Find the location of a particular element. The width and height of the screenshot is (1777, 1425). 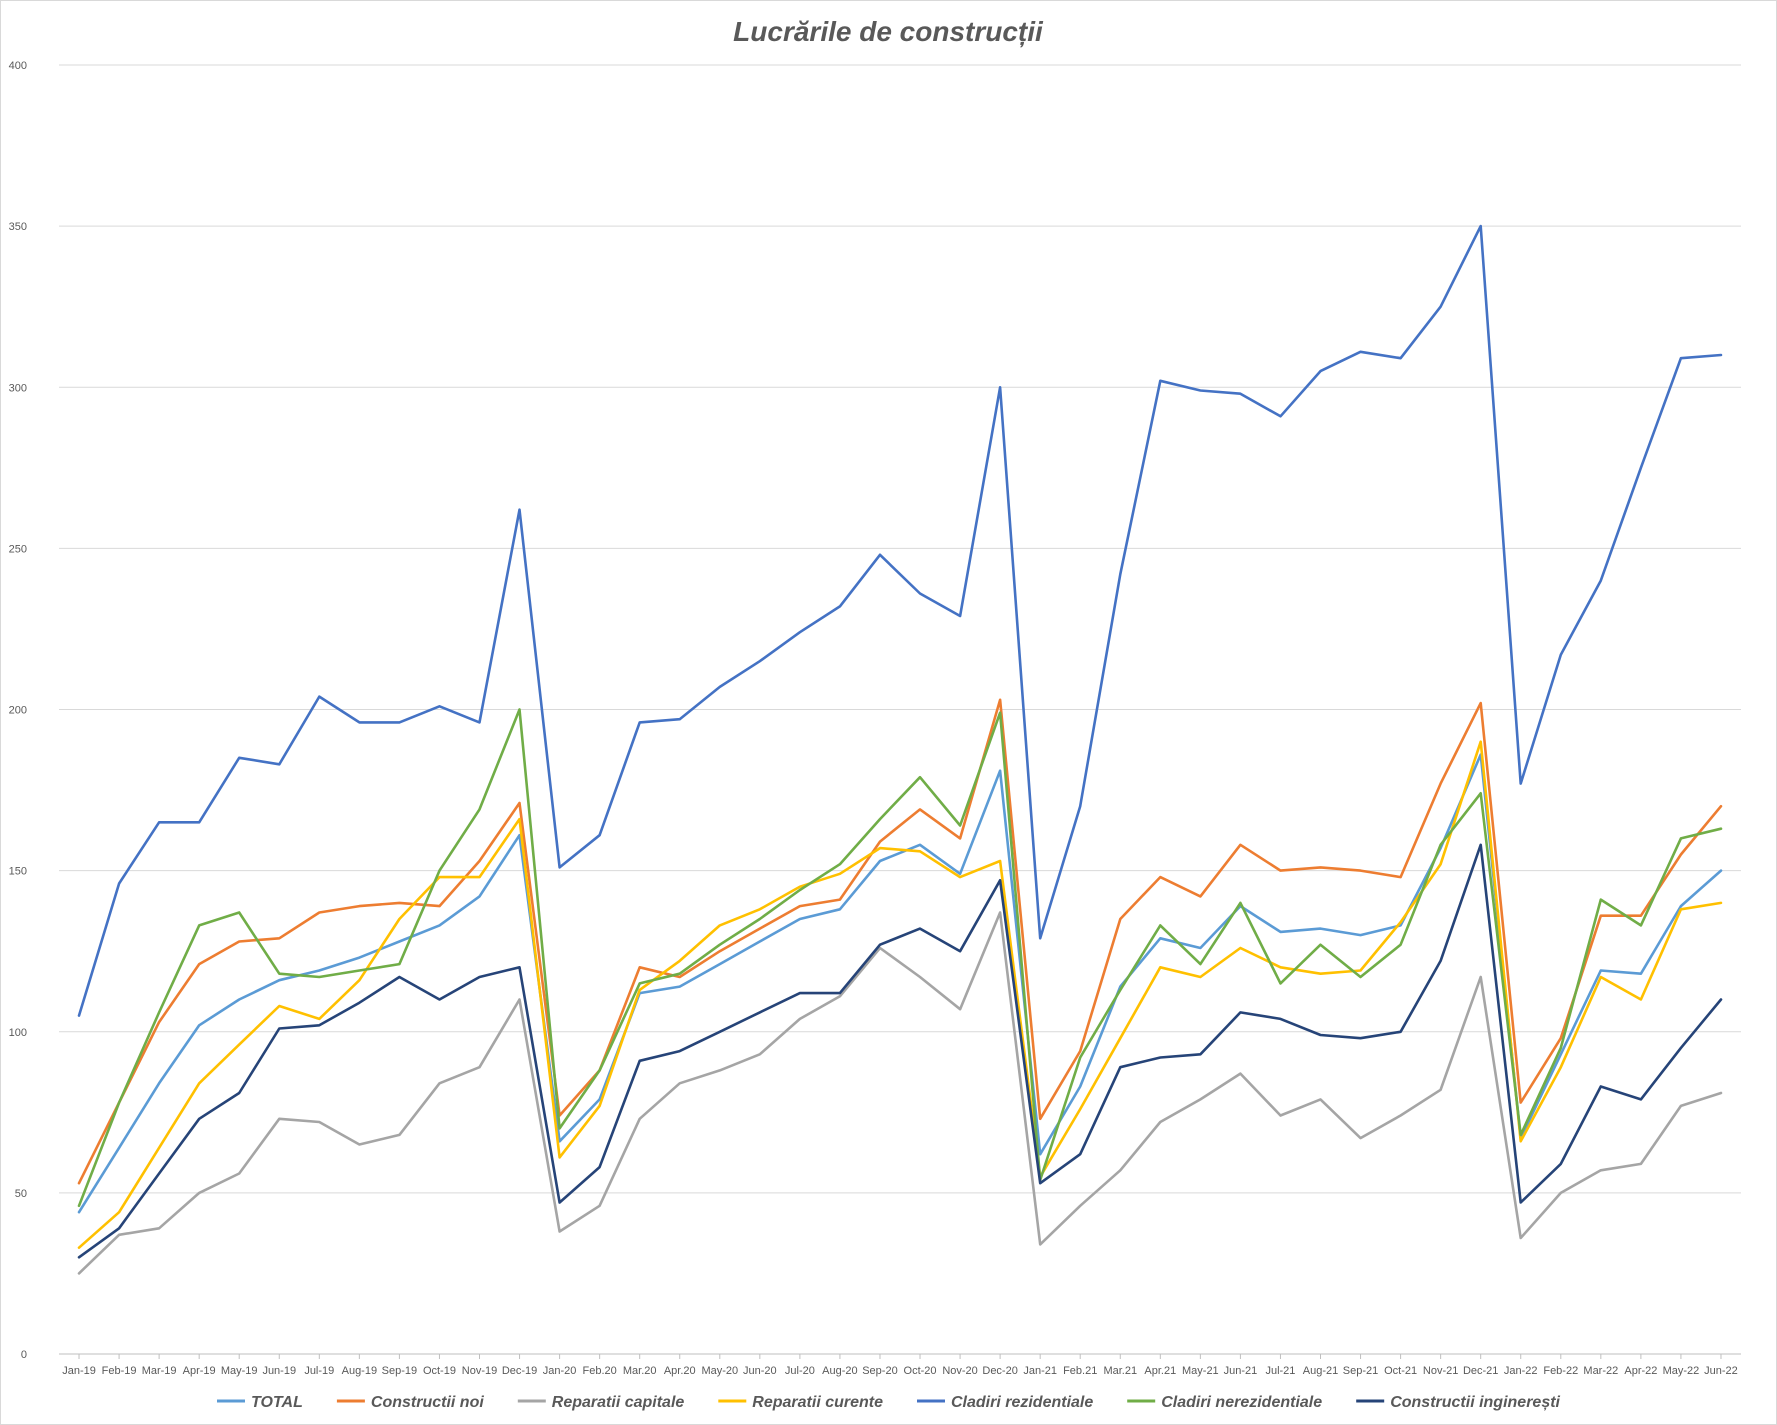

x-tick-label: Feb.21 is located at coordinates (1080, 1371).